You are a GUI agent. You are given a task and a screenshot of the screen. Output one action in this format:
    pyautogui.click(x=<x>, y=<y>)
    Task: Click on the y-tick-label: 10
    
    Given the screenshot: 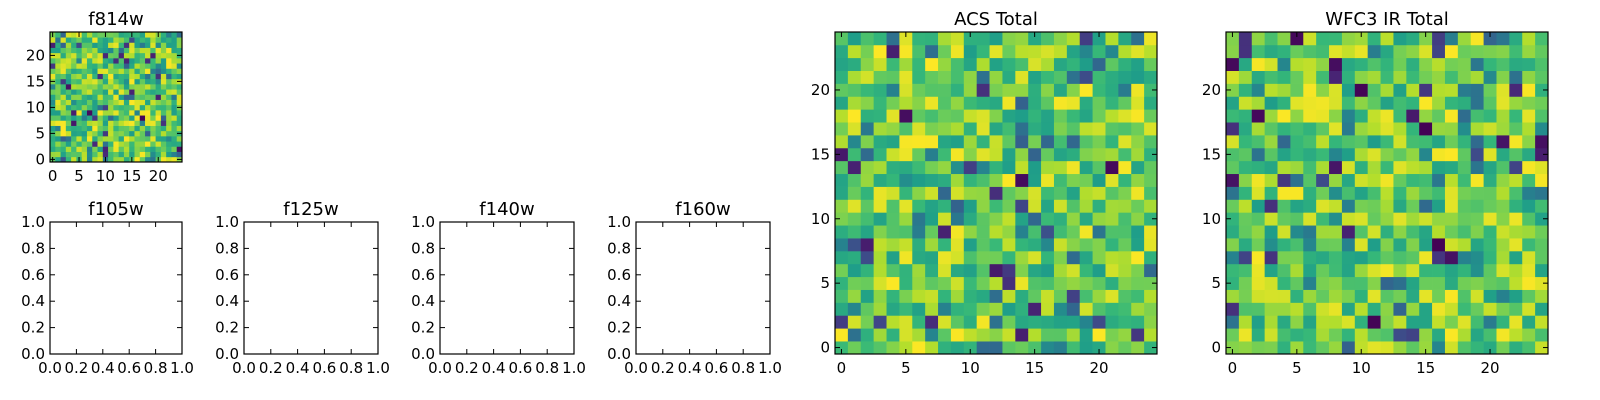 What is the action you would take?
    pyautogui.click(x=820, y=219)
    